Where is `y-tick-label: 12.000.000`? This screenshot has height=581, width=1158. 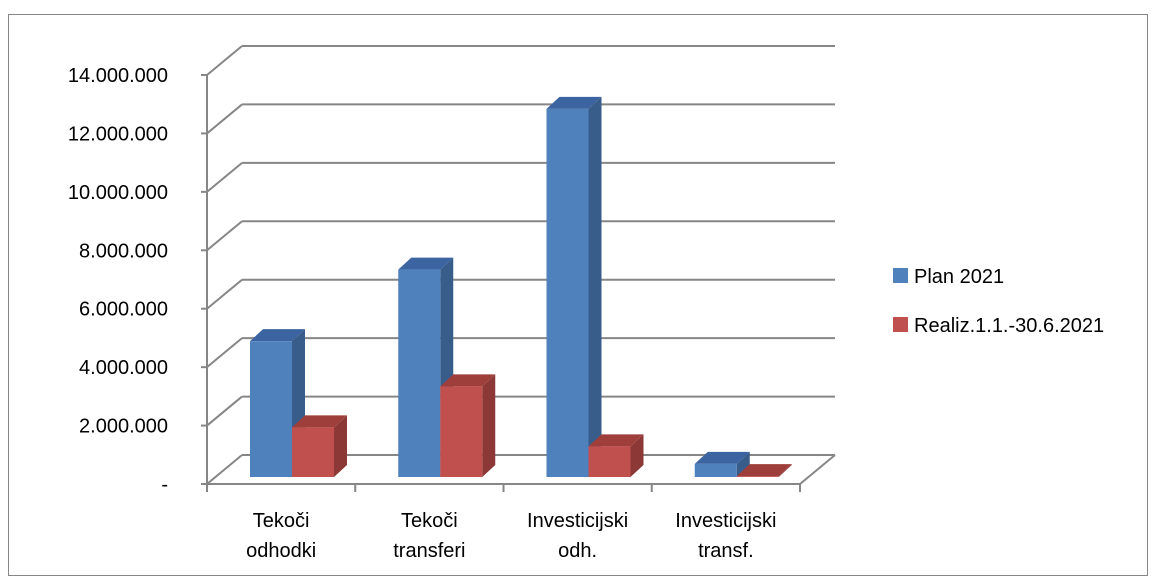
y-tick-label: 12.000.000 is located at coordinates (118, 134).